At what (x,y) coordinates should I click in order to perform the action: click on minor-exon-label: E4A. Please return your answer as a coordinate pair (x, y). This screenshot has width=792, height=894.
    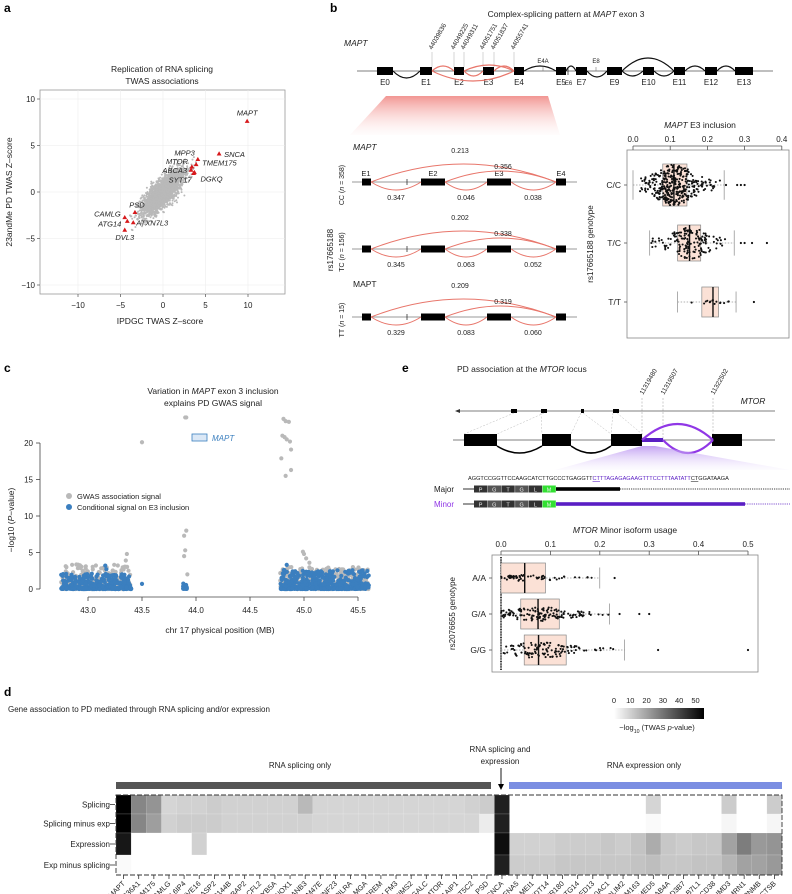
    Looking at the image, I should click on (542, 62).